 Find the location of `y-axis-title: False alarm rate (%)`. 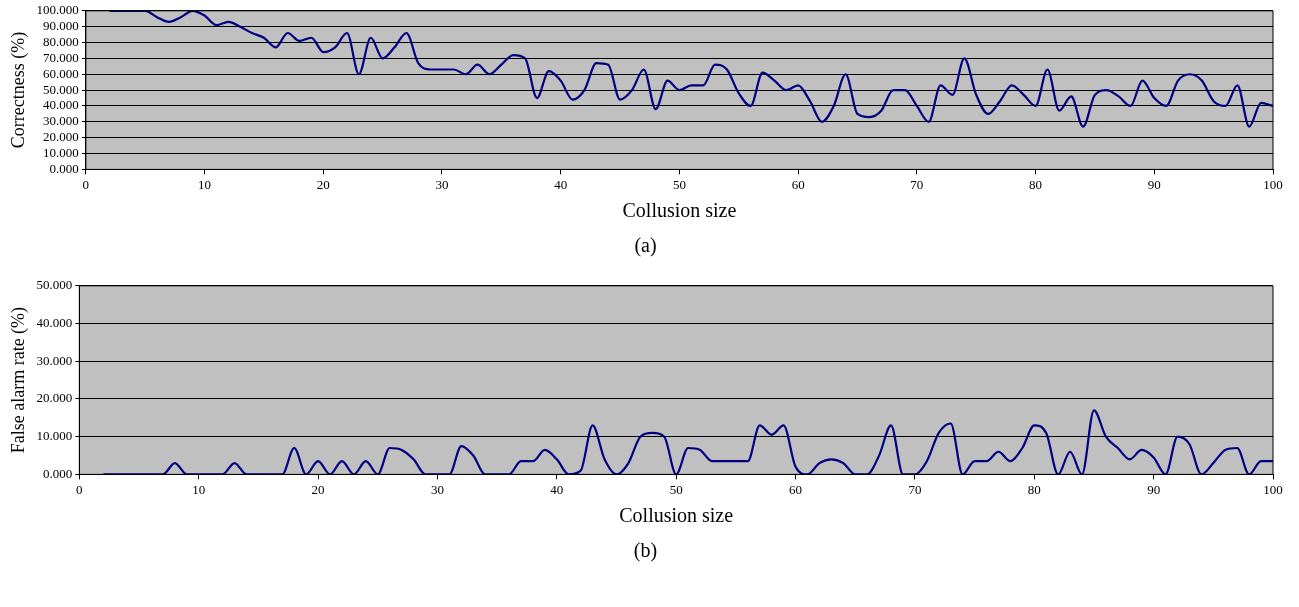

y-axis-title: False alarm rate (%) is located at coordinates (18, 380).